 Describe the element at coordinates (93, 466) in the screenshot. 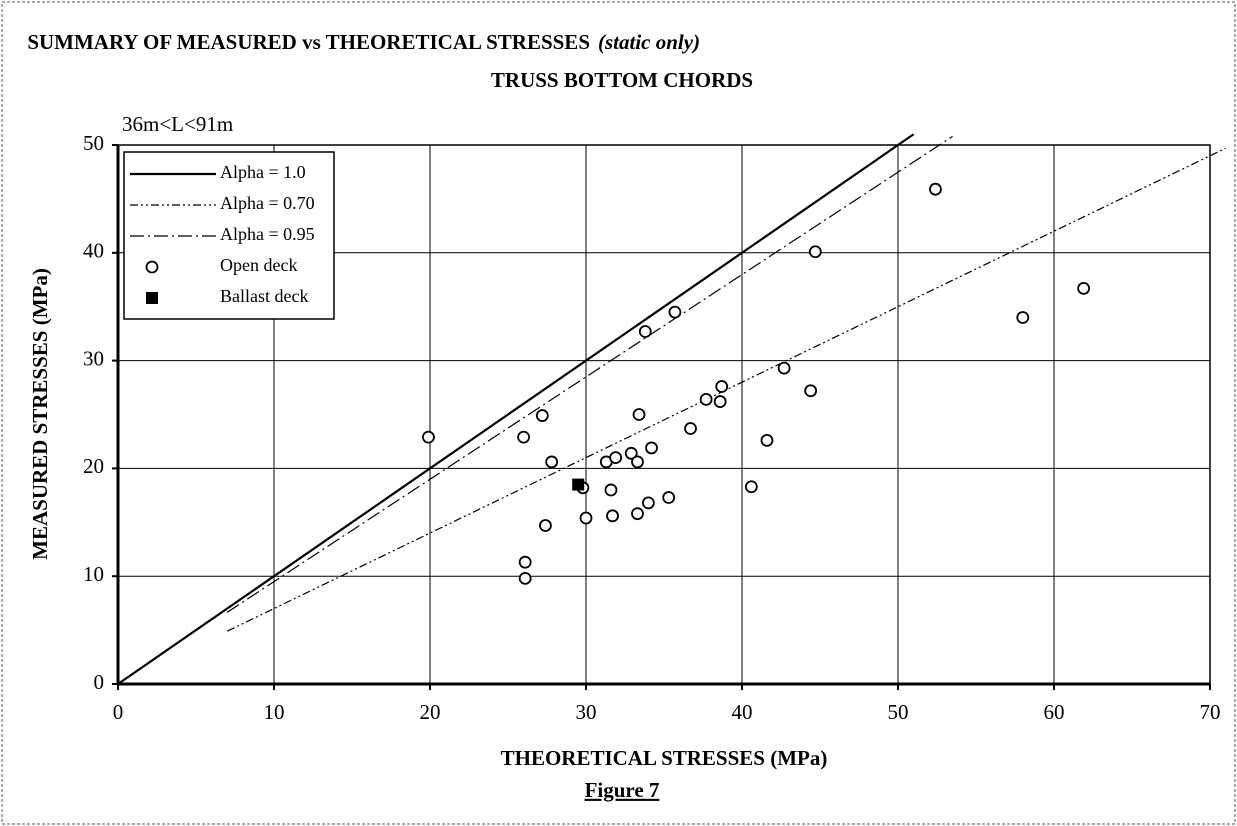

I see `y-tick-label: 20` at that location.